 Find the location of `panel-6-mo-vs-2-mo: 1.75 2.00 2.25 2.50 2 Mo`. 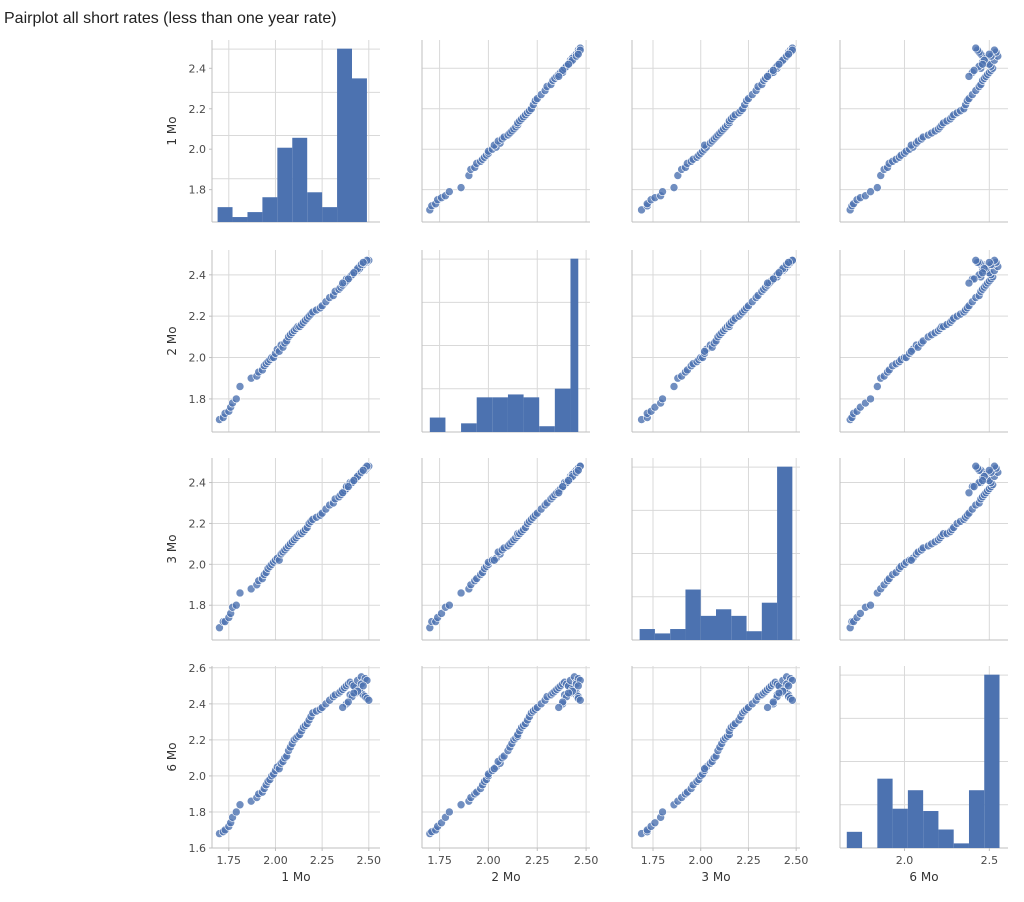

panel-6-mo-vs-2-mo: 1.75 2.00 2.25 2.50 2 Mo is located at coordinates (509, 775).